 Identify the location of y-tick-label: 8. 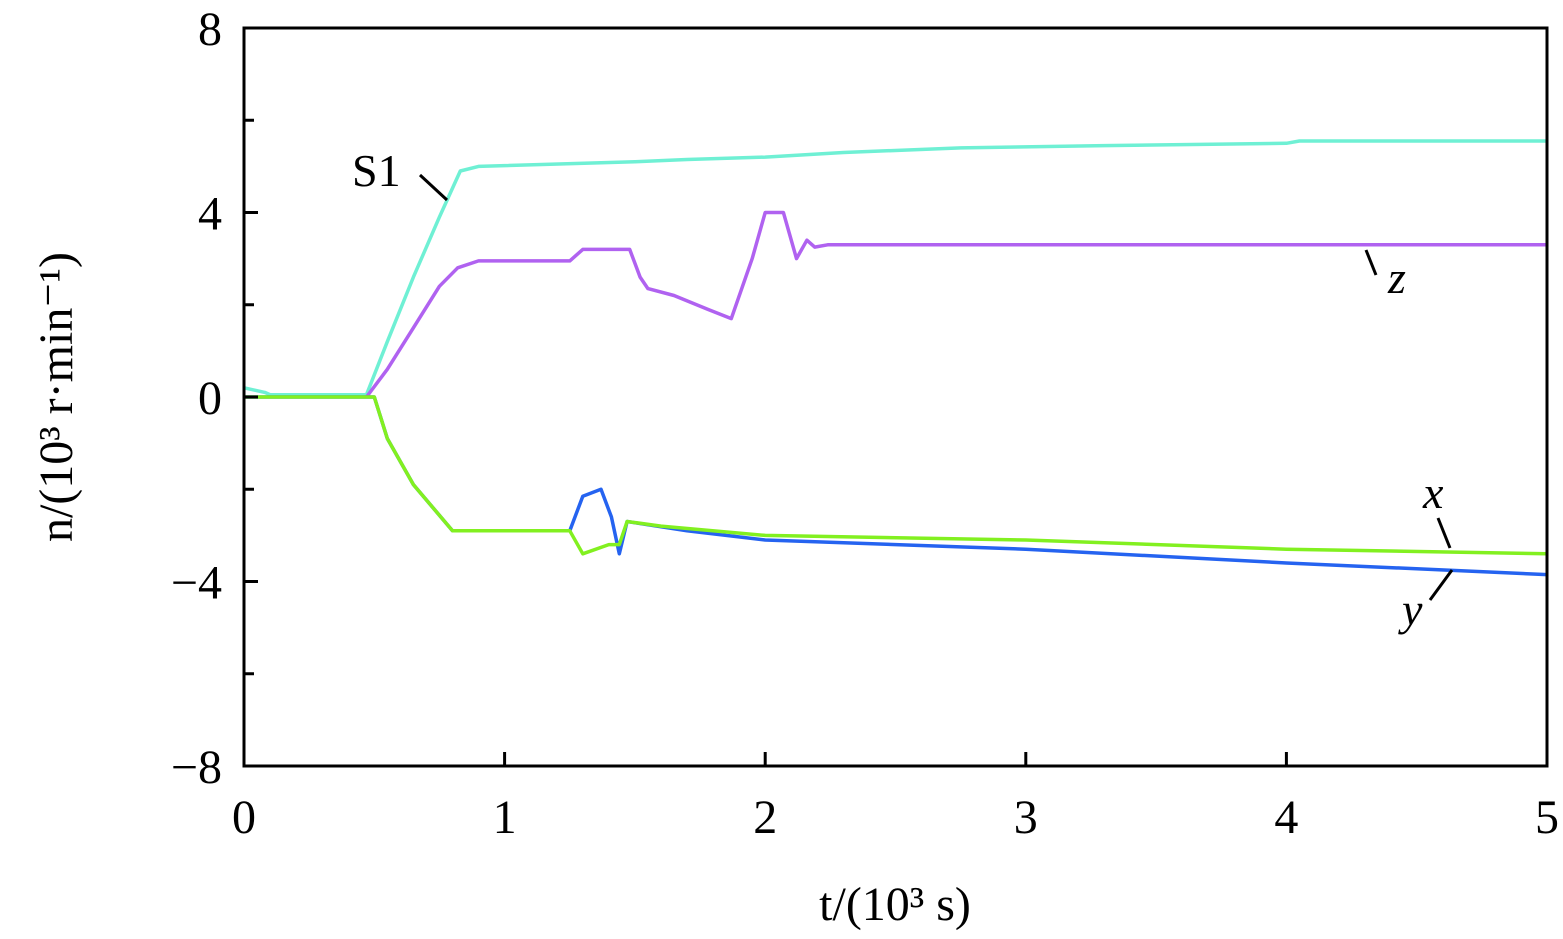
(210, 29).